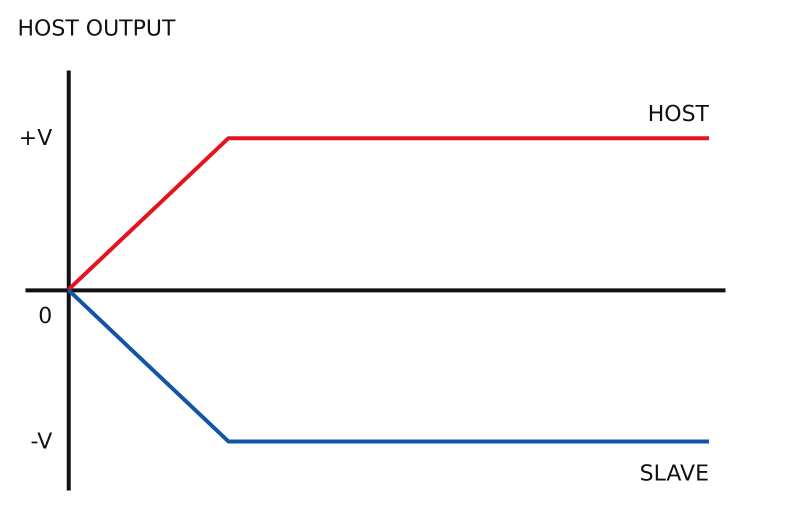 The height and width of the screenshot is (519, 791). I want to click on series-label: SLAVE, so click(674, 473).